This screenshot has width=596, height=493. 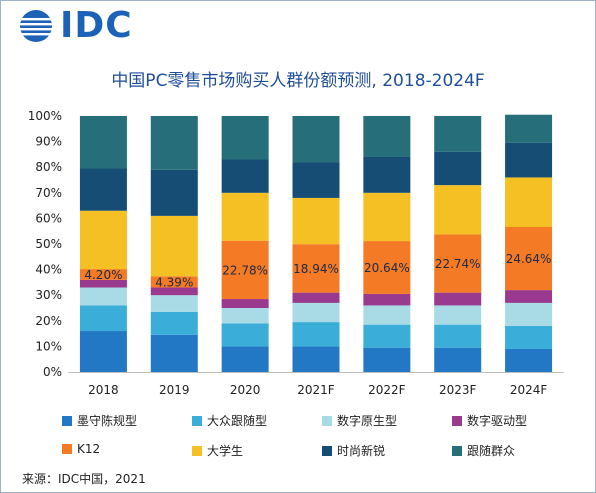 I want to click on x-tick-label: 2018, so click(x=103, y=390).